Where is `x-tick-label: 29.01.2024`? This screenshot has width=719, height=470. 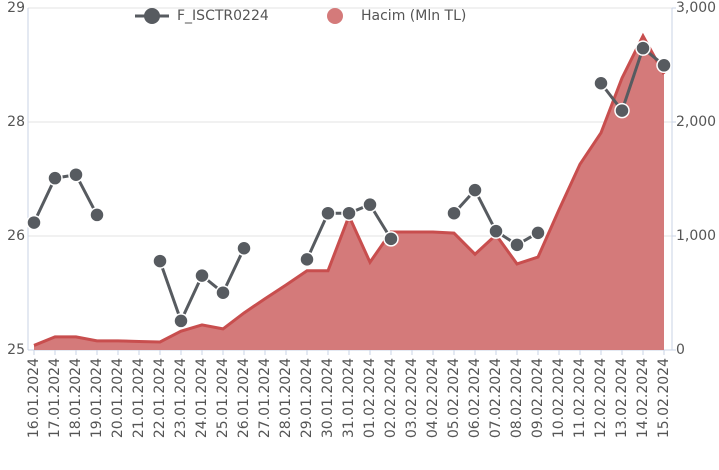 x-tick-label: 29.01.2024 is located at coordinates (307, 398).